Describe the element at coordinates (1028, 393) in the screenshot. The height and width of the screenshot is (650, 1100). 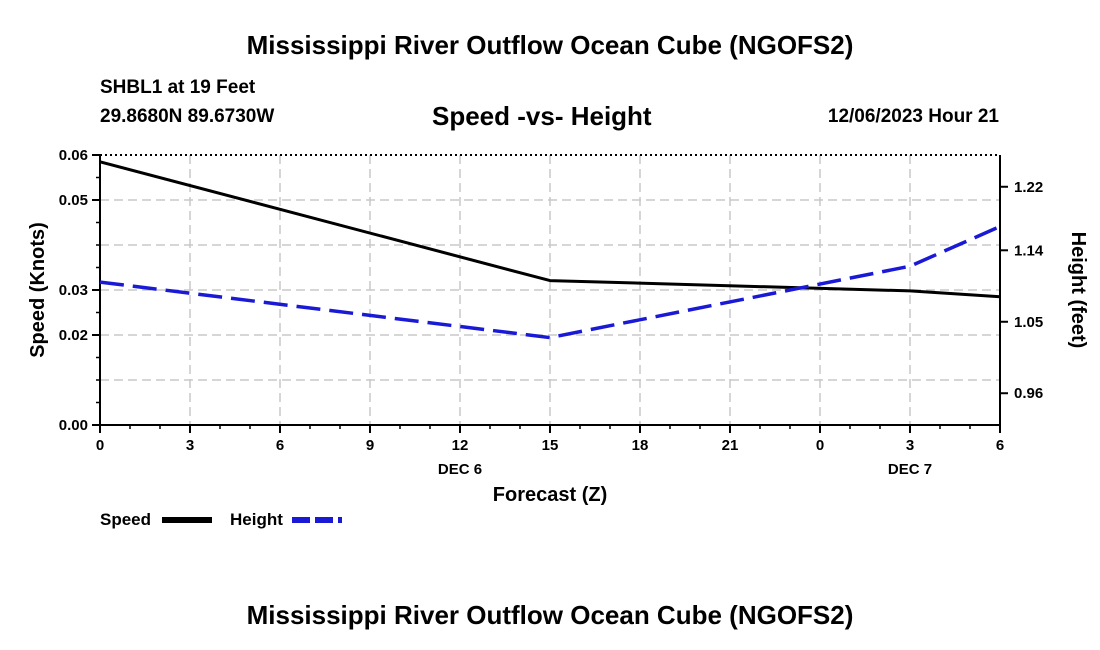
I see `y2-tick-label: 0.96` at that location.